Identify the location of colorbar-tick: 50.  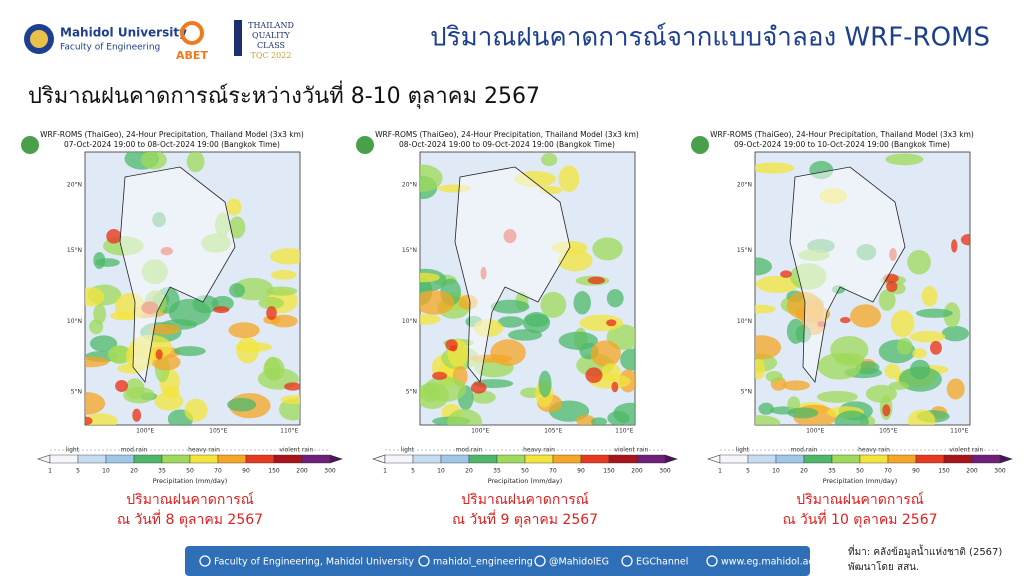
(860, 471).